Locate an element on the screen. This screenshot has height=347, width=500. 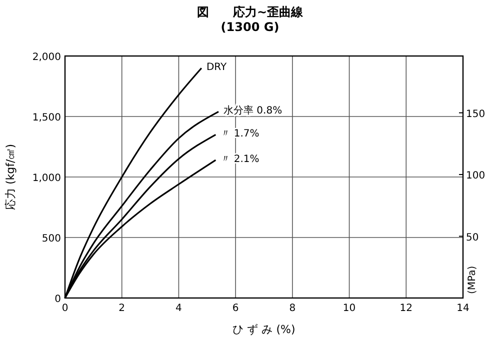
y-tick-label: 2,000 is located at coordinates (46, 57).